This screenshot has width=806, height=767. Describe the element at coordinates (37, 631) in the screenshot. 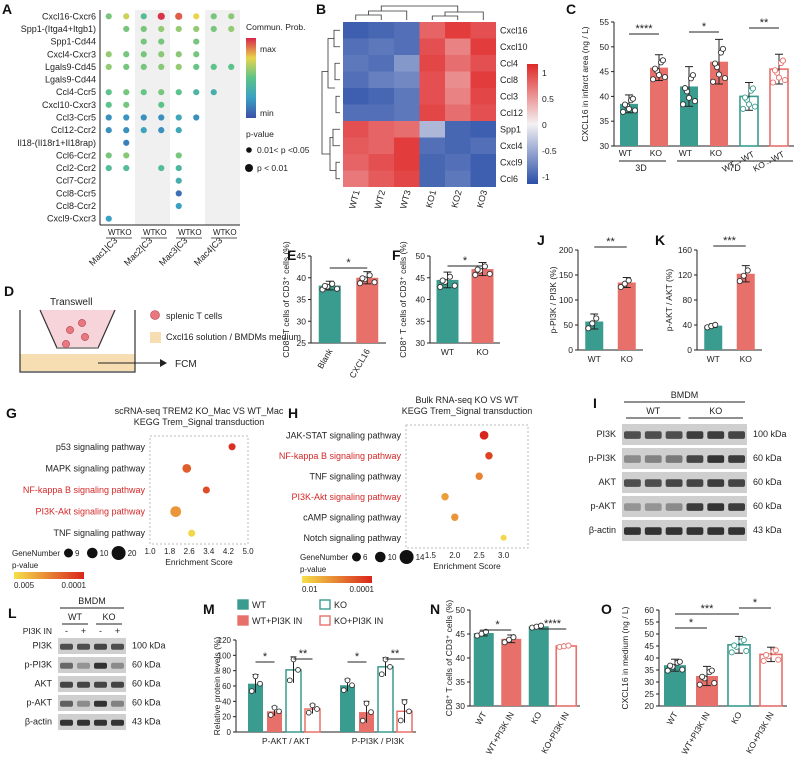

I see `treatment-label: PI3K IN` at that location.